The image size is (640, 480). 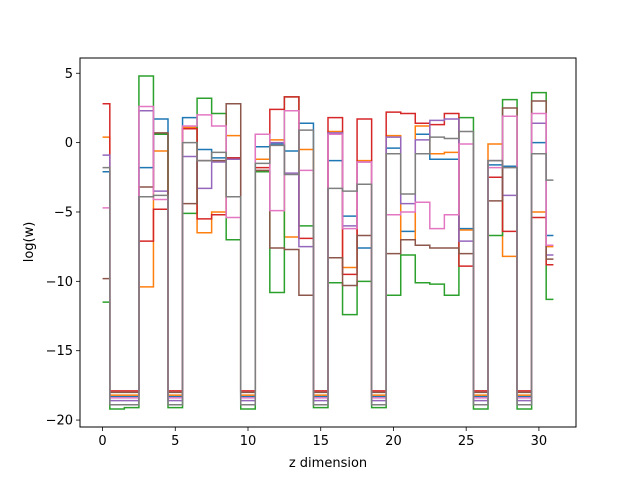 I want to click on y-tick-label: −10, so click(x=59, y=282).